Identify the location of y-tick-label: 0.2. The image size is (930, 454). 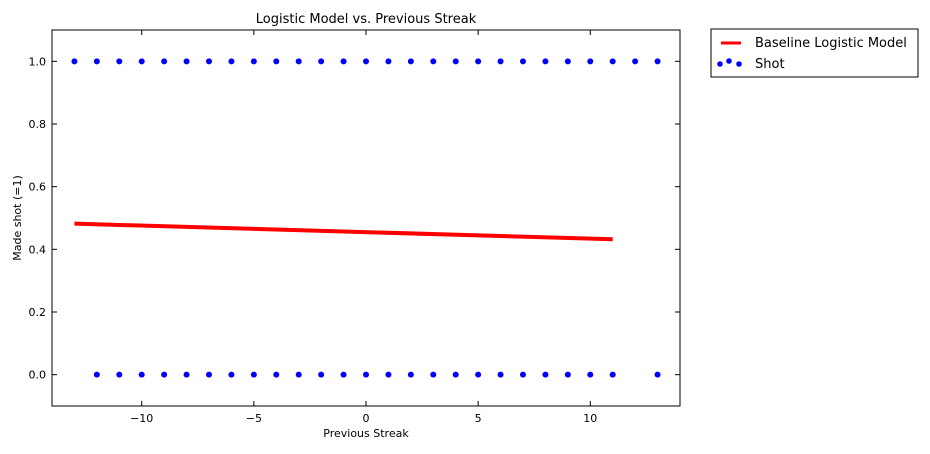
(38, 312).